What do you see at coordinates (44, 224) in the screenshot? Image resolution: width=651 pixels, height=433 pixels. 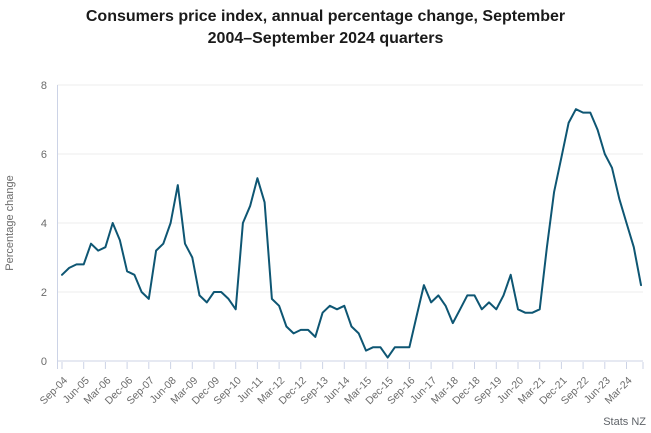 I see `y-tick-label: 4` at bounding box center [44, 224].